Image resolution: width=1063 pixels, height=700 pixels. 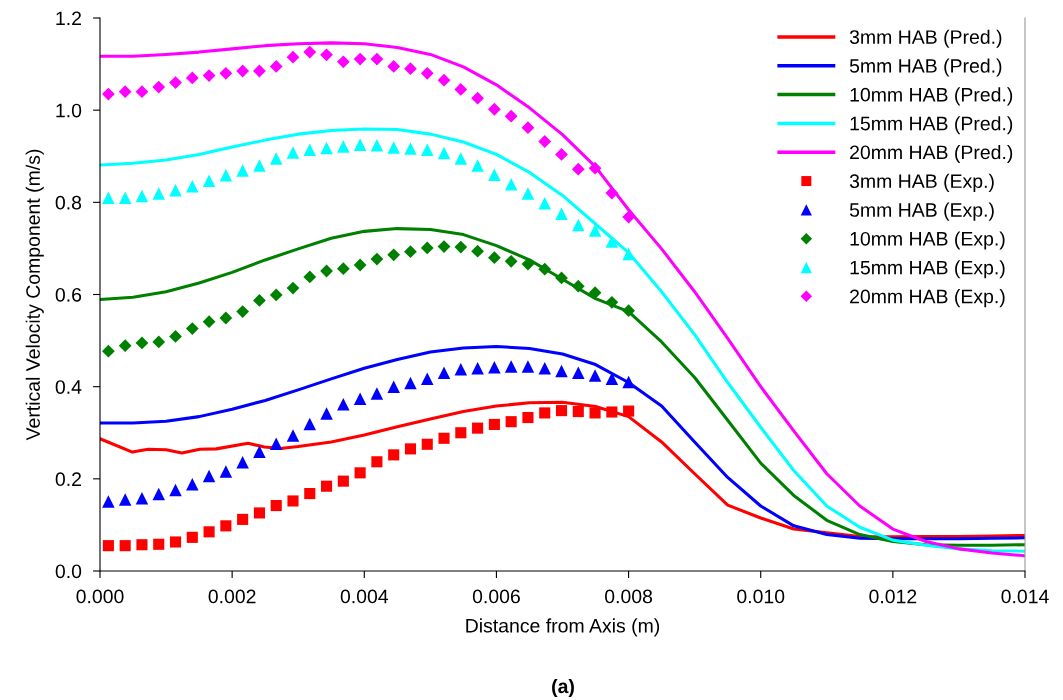 What do you see at coordinates (893, 596) in the screenshot?
I see `x-tick-label: 0.012` at bounding box center [893, 596].